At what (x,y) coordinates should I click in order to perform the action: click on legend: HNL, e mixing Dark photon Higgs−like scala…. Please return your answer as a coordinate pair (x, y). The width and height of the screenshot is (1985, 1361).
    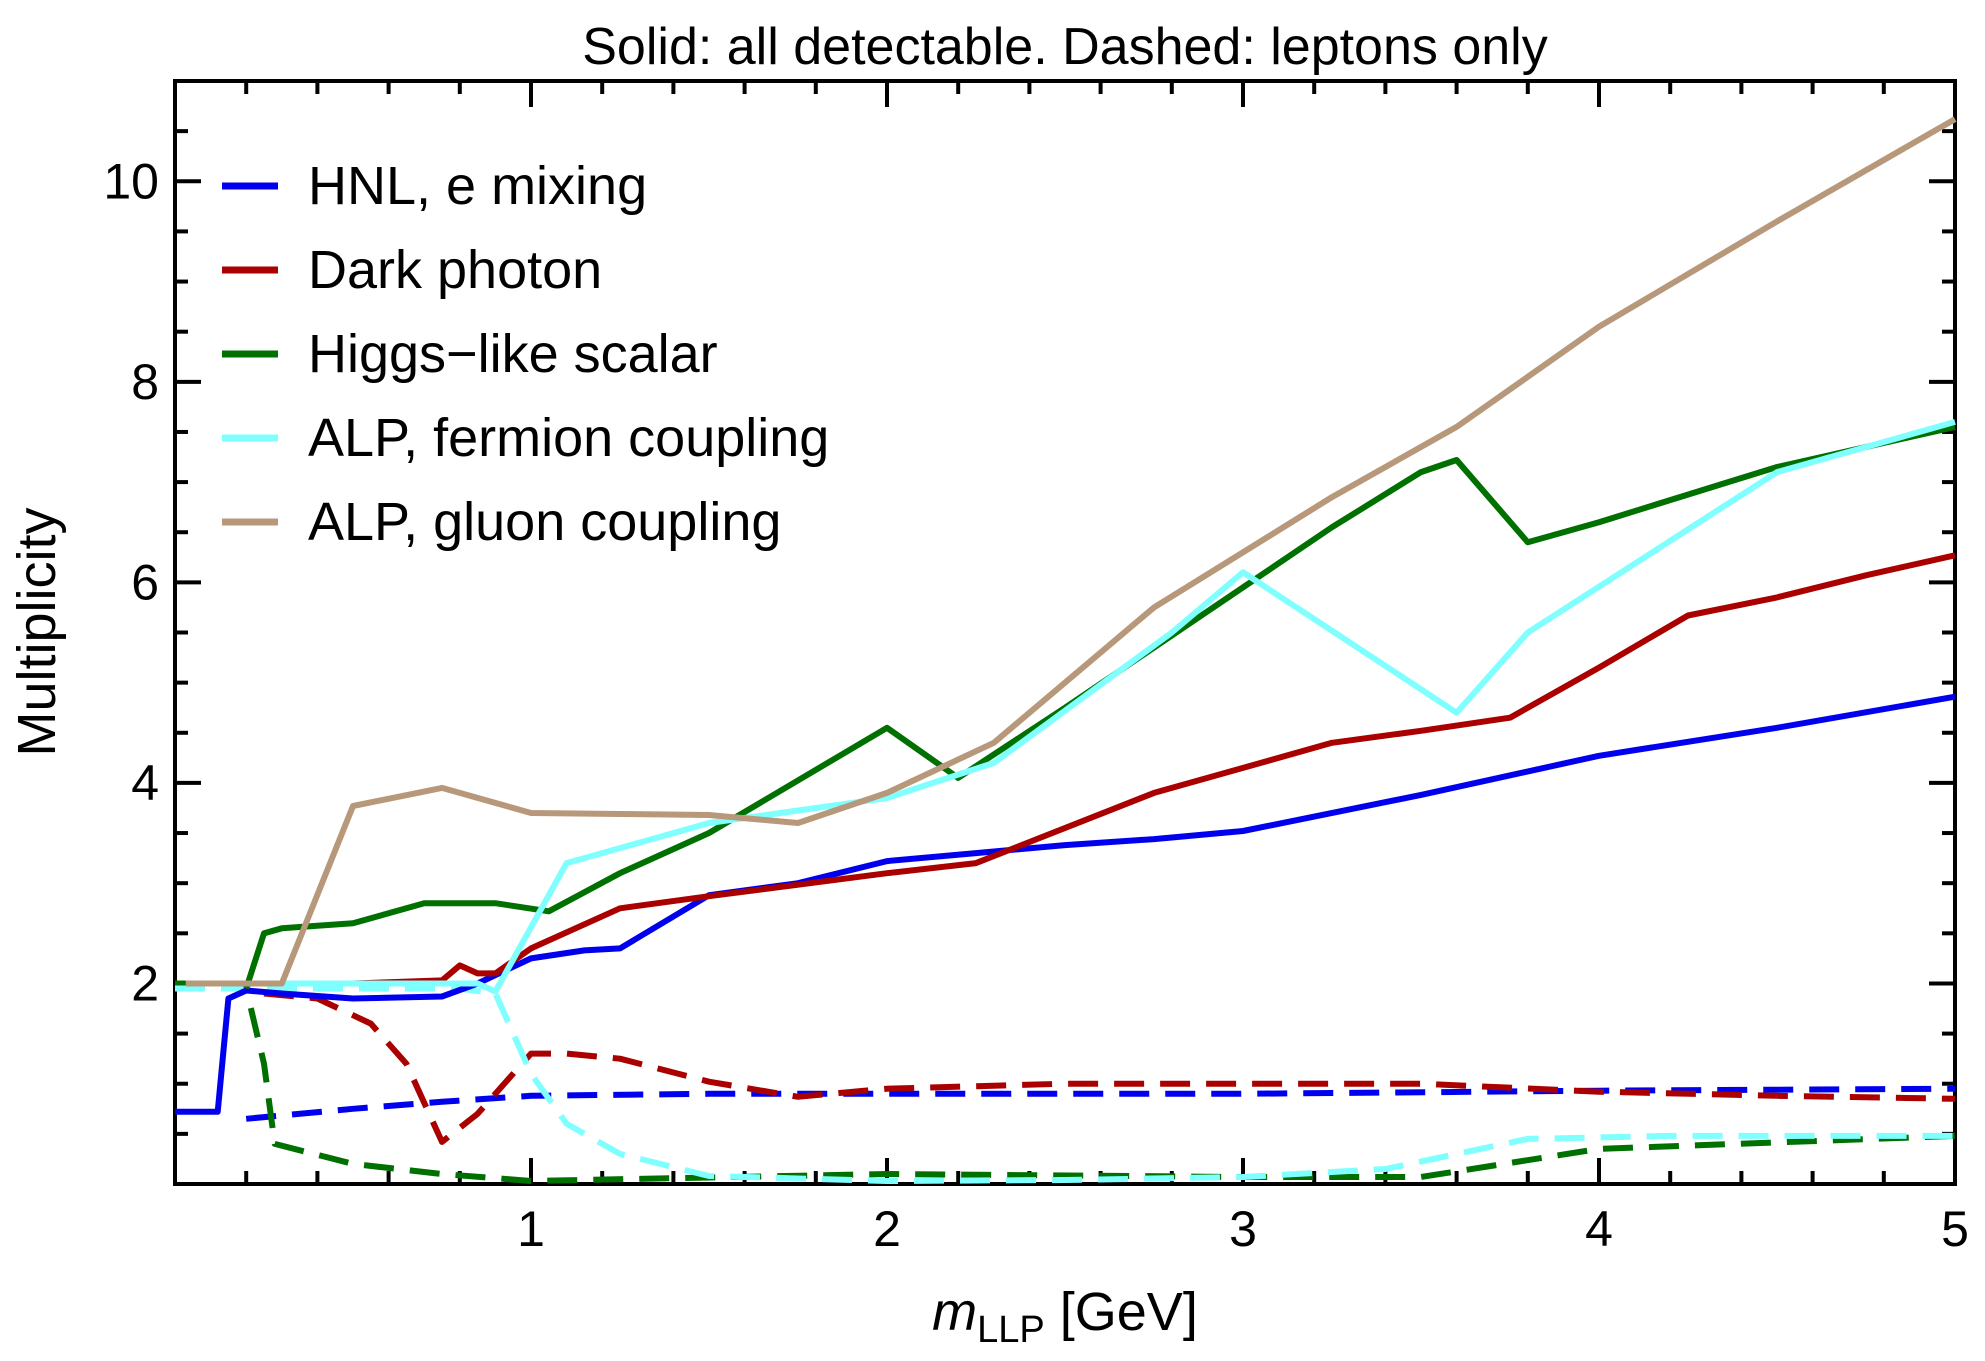
    Looking at the image, I should click on (525, 354).